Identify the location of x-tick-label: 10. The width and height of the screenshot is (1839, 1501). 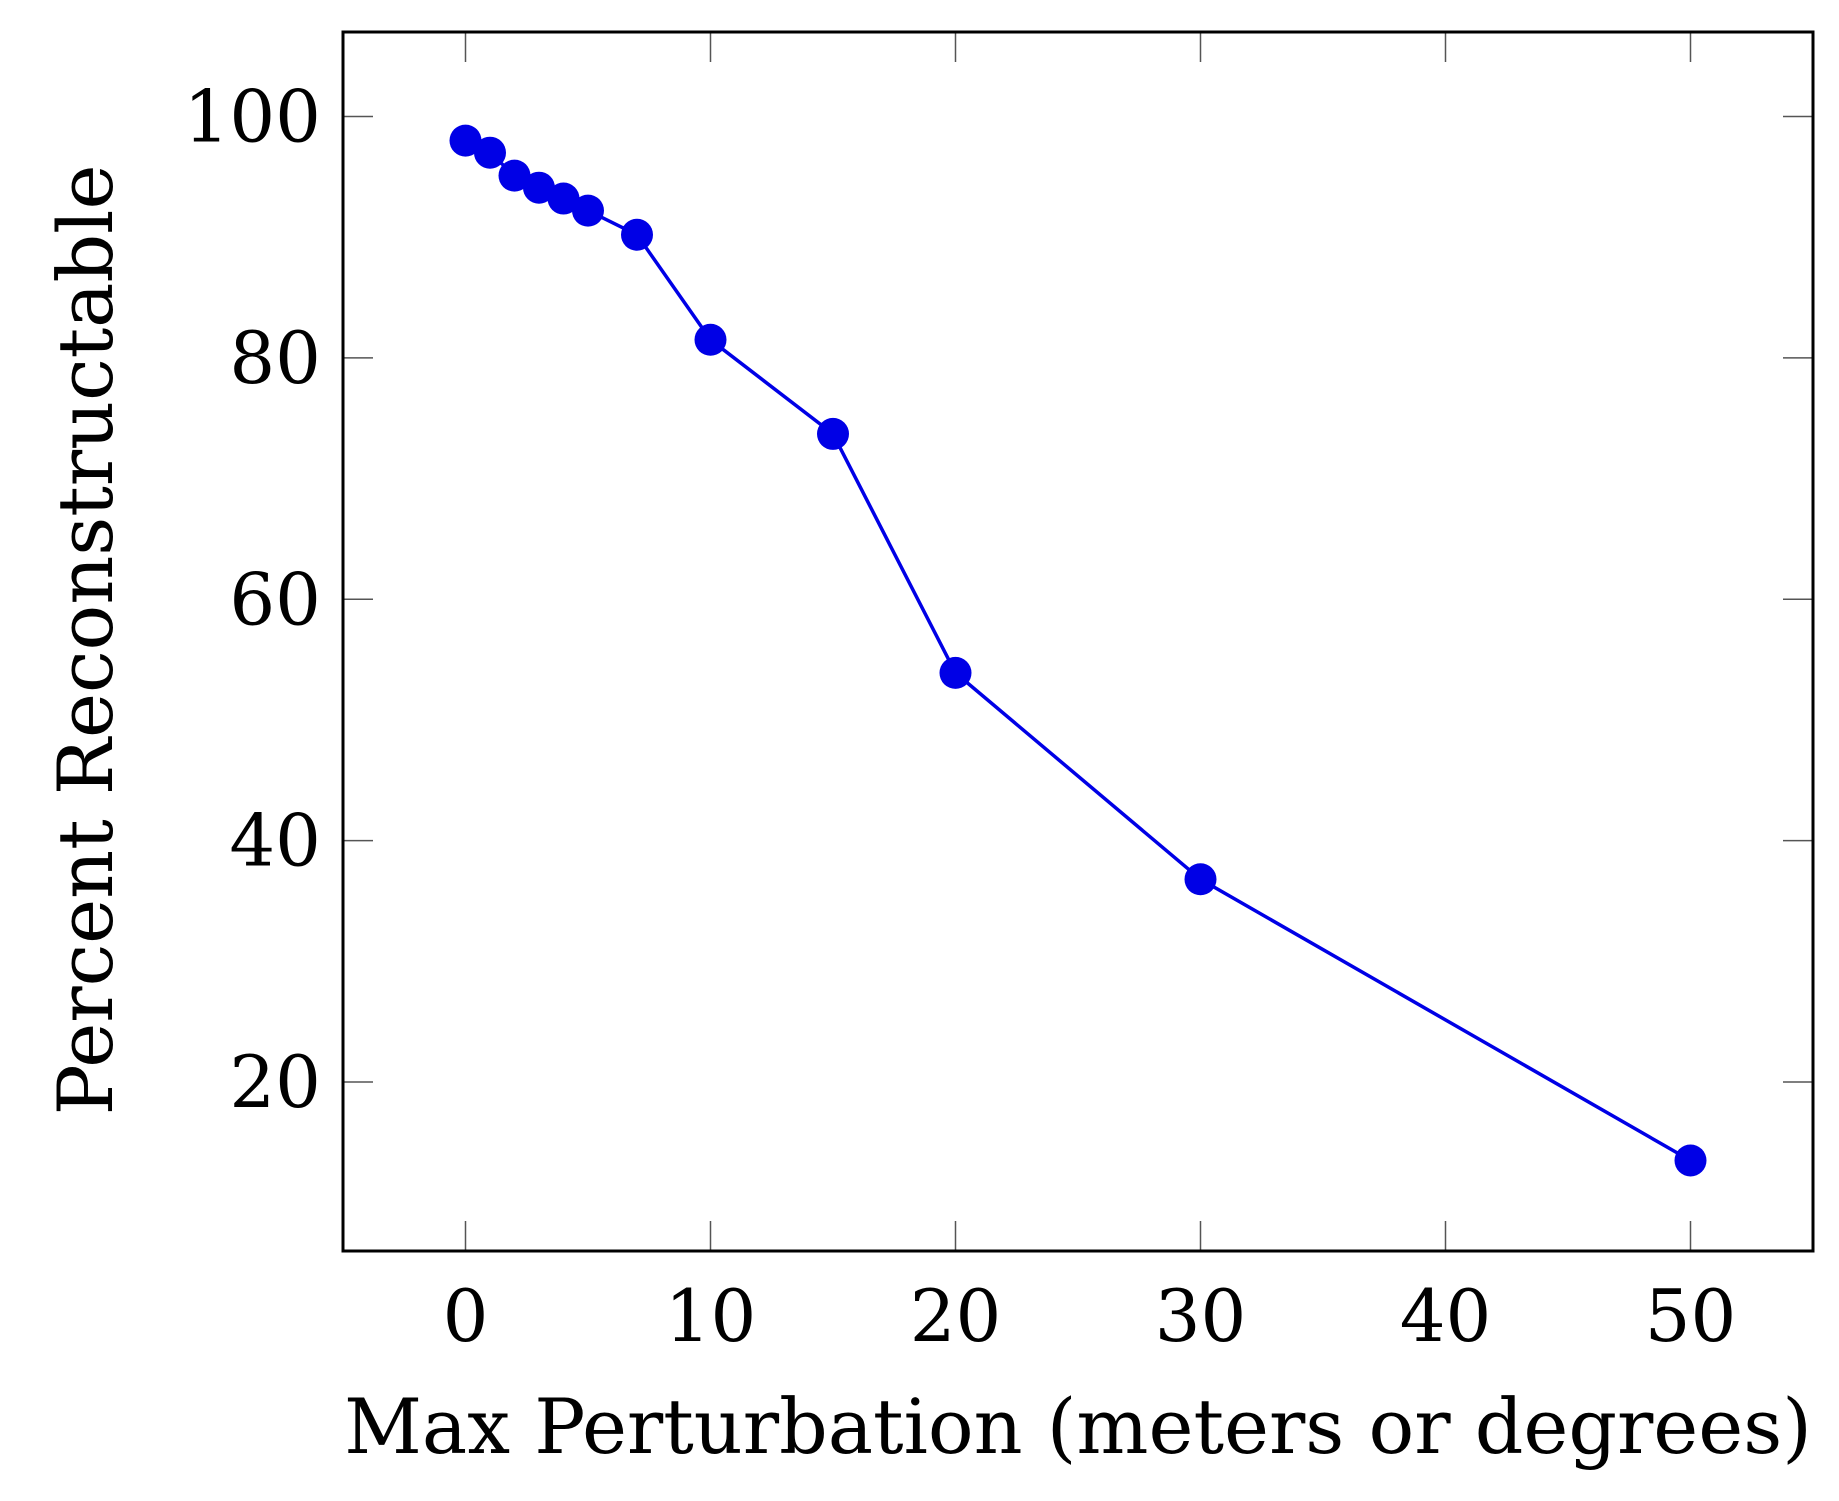
(711, 1316).